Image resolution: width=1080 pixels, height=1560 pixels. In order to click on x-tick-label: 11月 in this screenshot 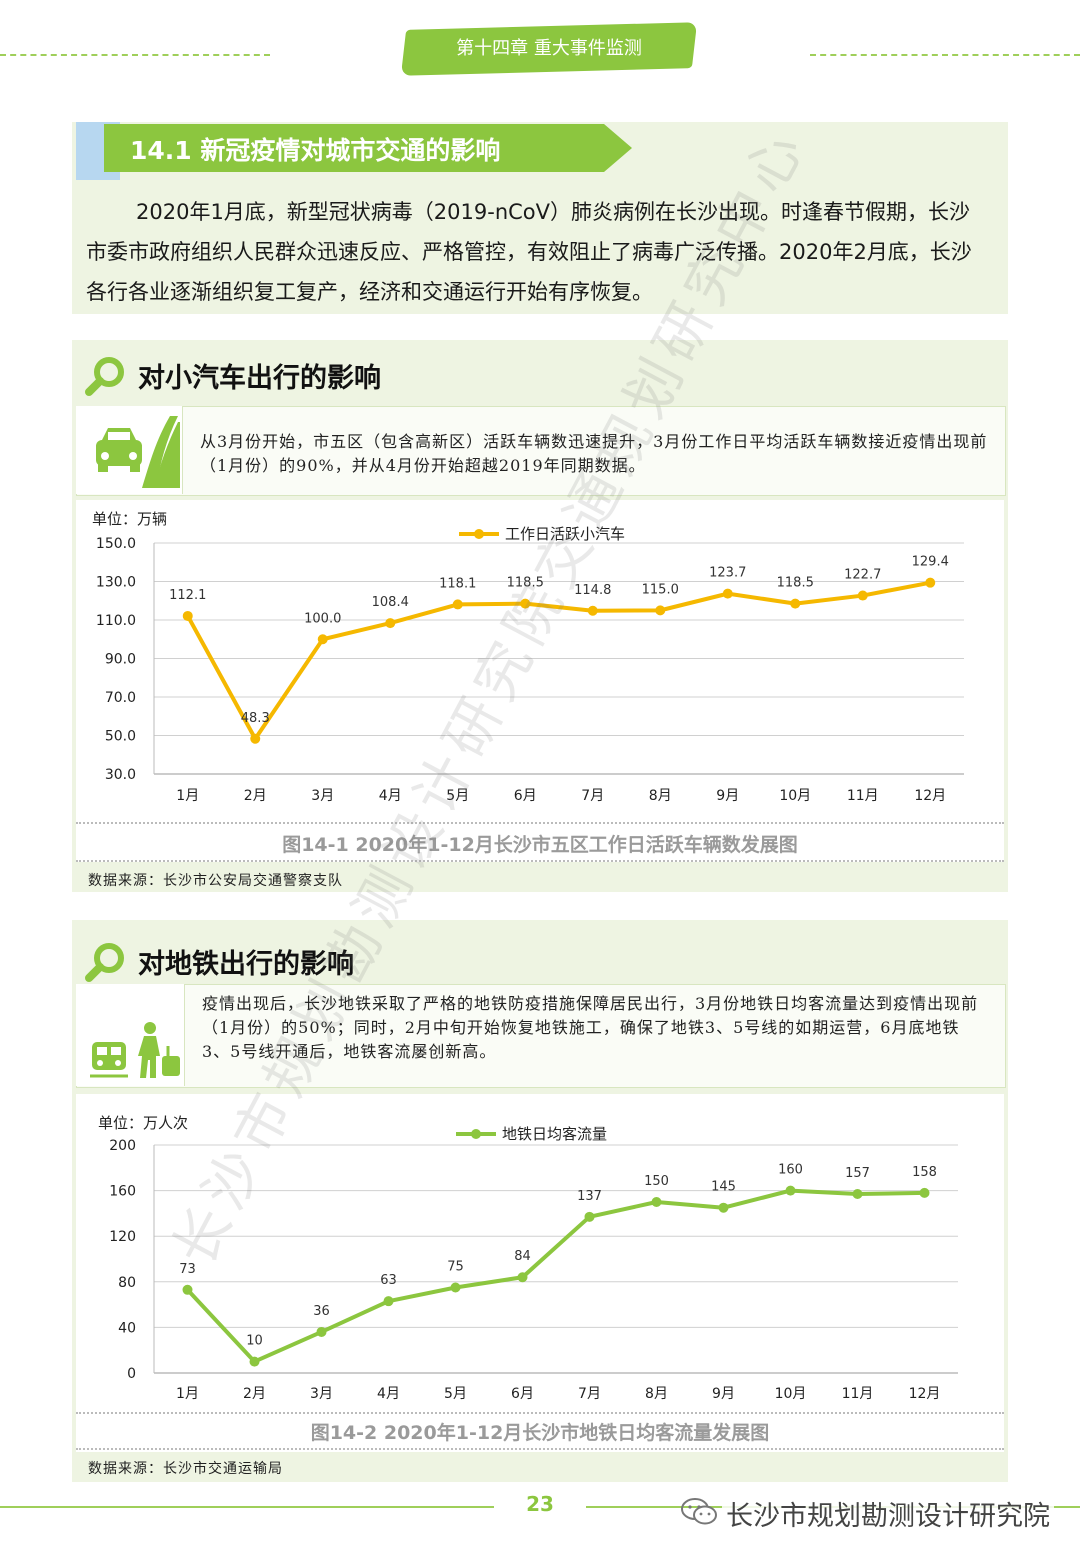, I will do `click(863, 796)`.